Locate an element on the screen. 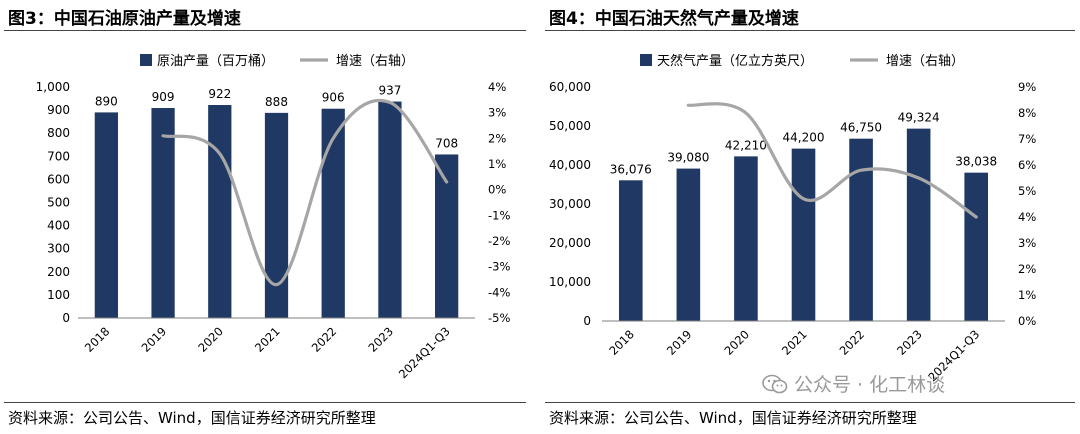  bar-data-label: 42,210 is located at coordinates (746, 145).